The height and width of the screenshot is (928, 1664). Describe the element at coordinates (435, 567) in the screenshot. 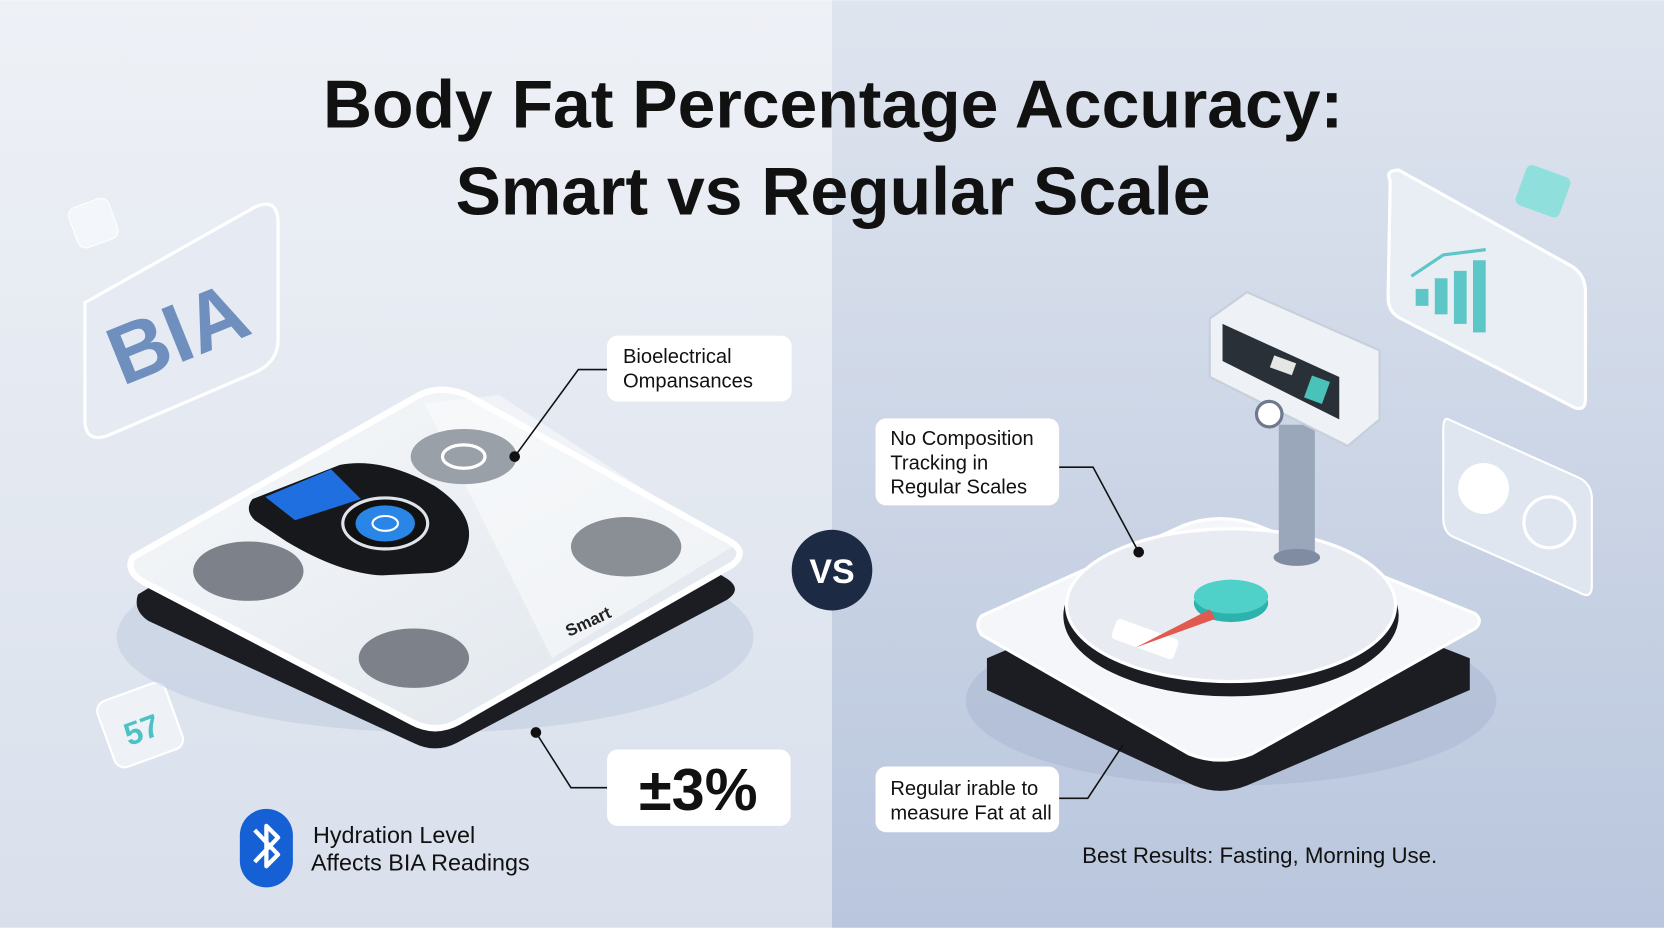

I see `smart-scale: Smart` at that location.